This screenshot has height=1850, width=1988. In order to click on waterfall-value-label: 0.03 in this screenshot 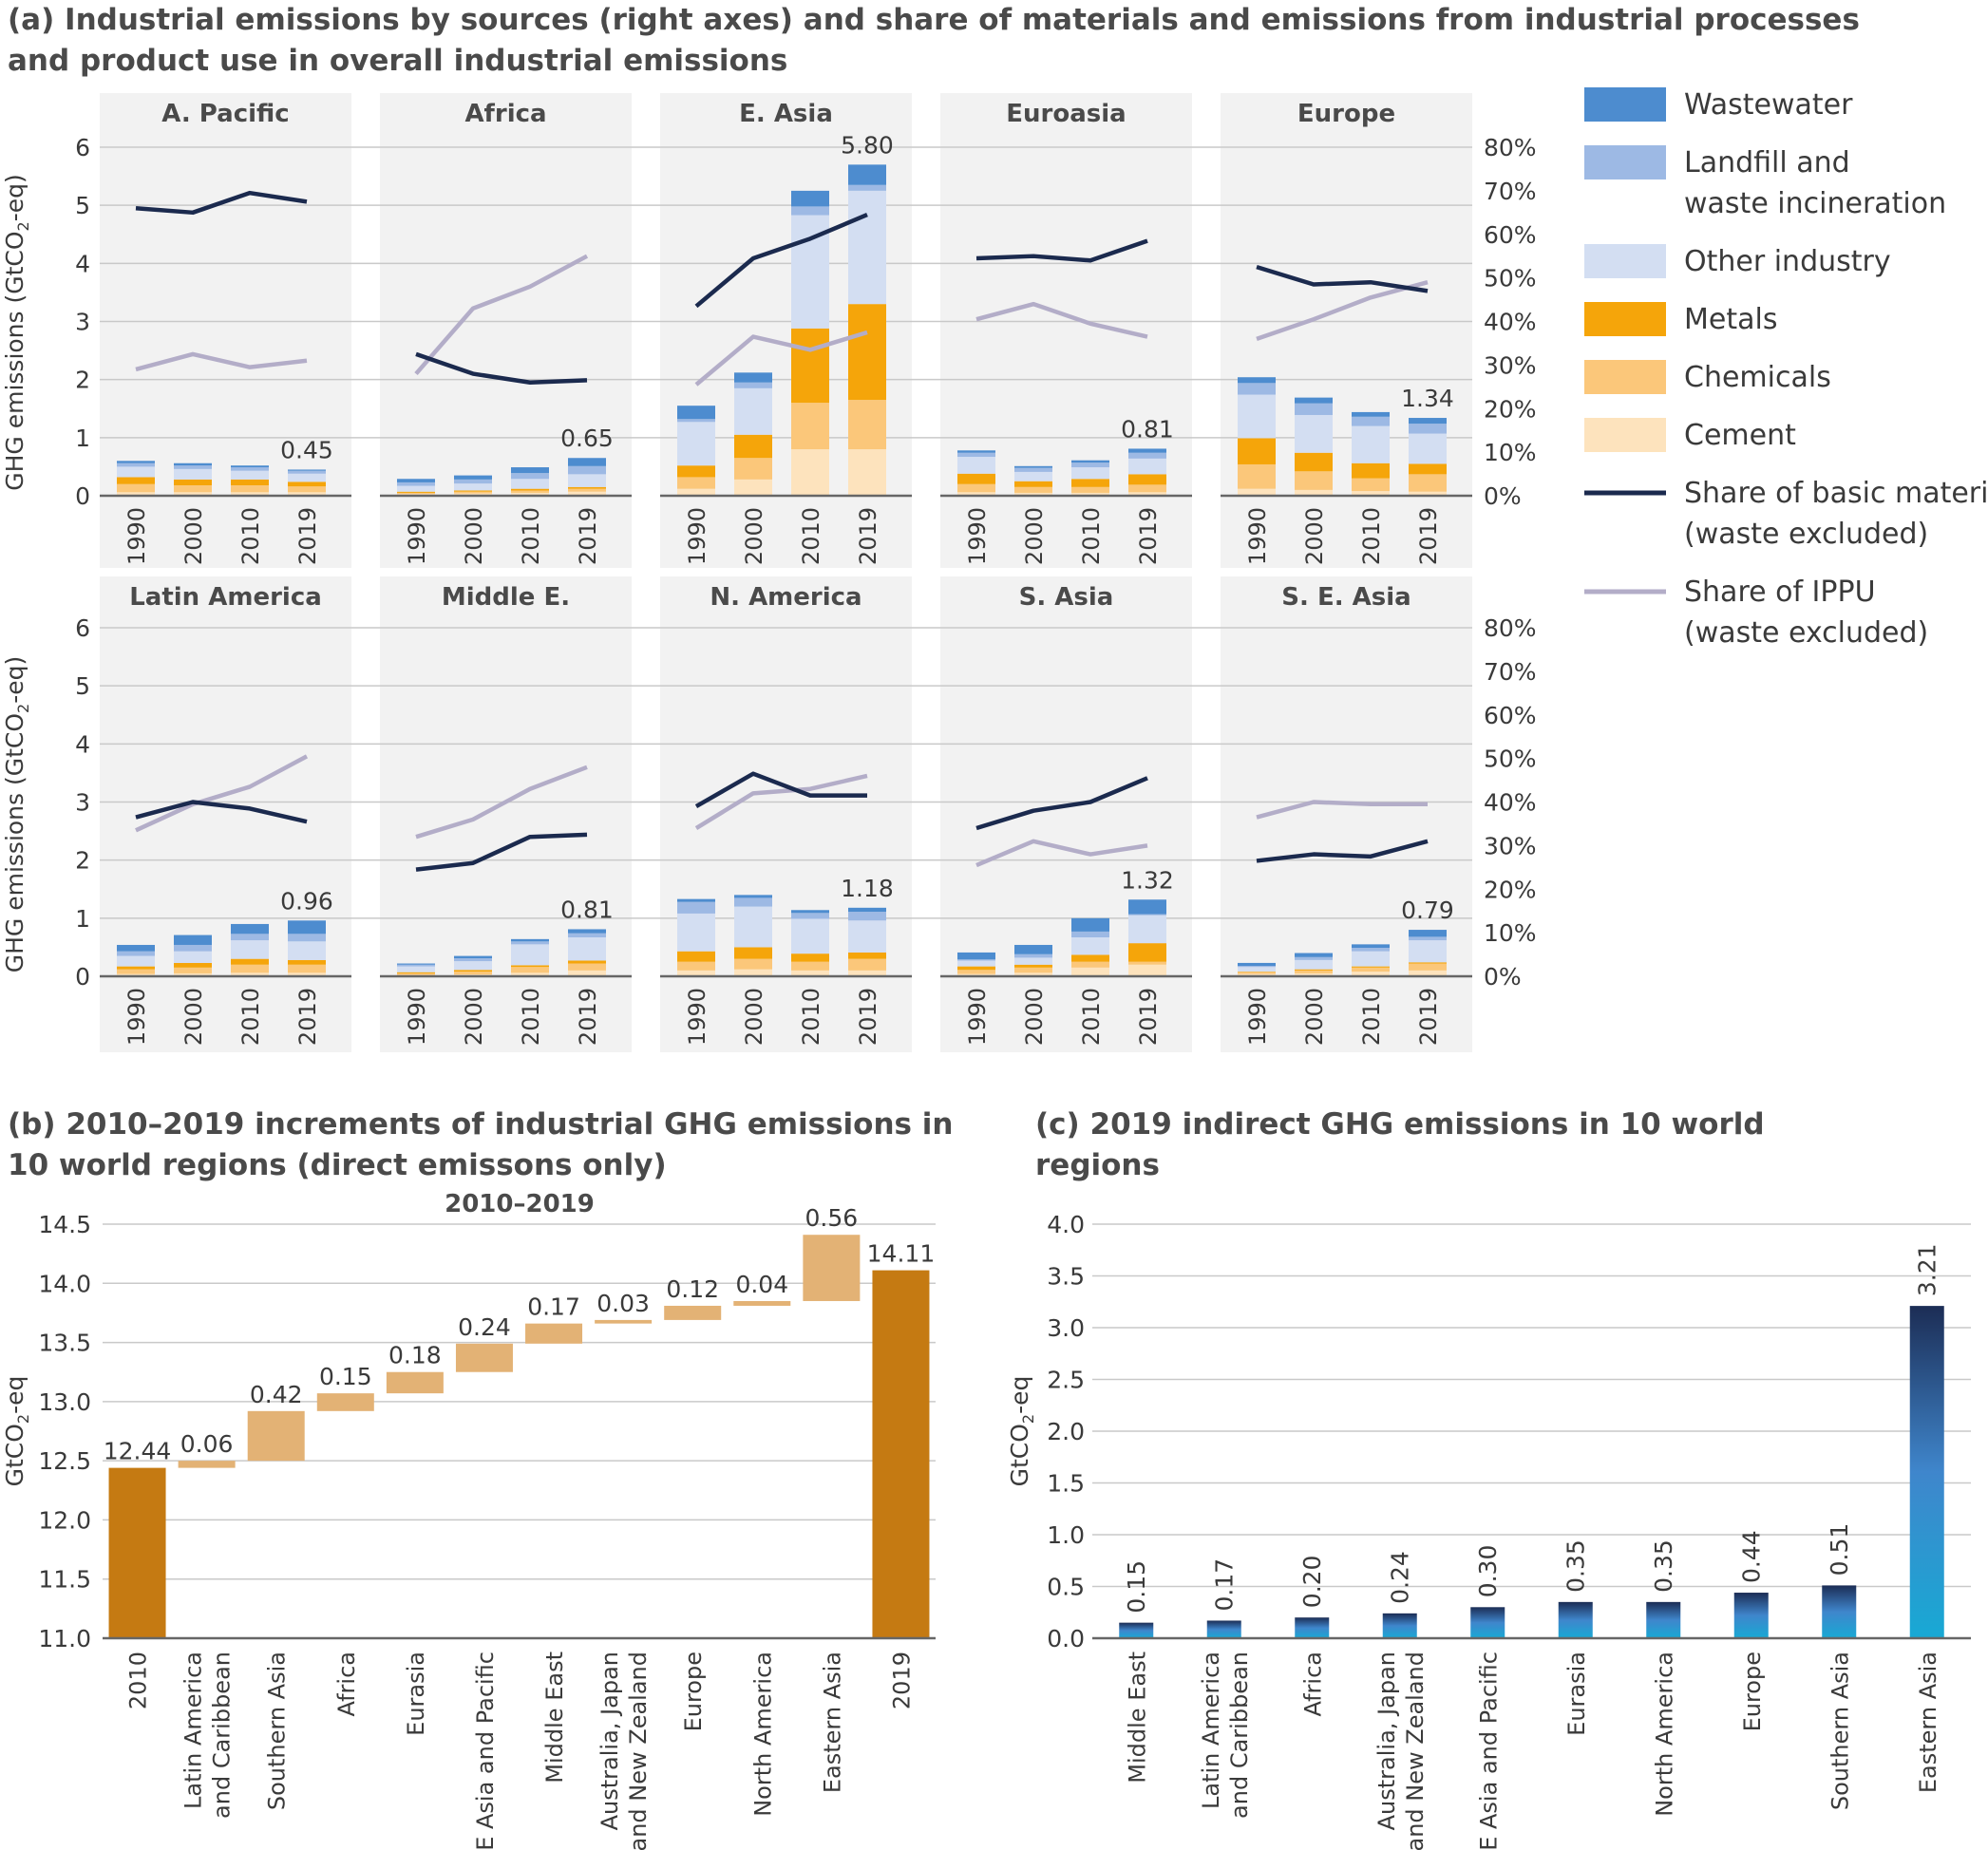, I will do `click(623, 1303)`.